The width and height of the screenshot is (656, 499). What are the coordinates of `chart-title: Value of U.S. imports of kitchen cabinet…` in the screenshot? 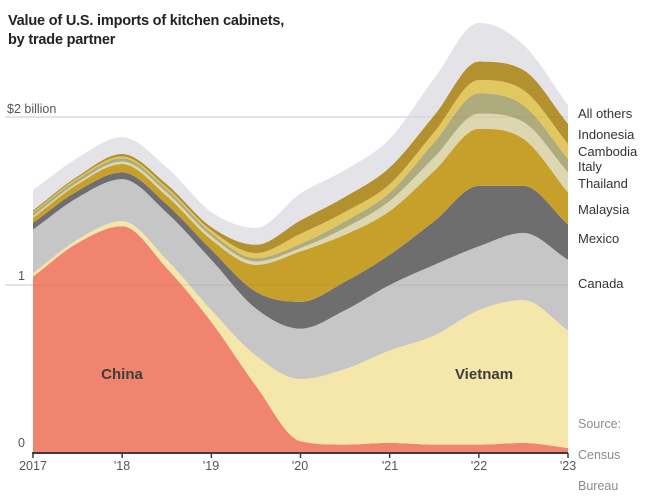 It's located at (146, 31).